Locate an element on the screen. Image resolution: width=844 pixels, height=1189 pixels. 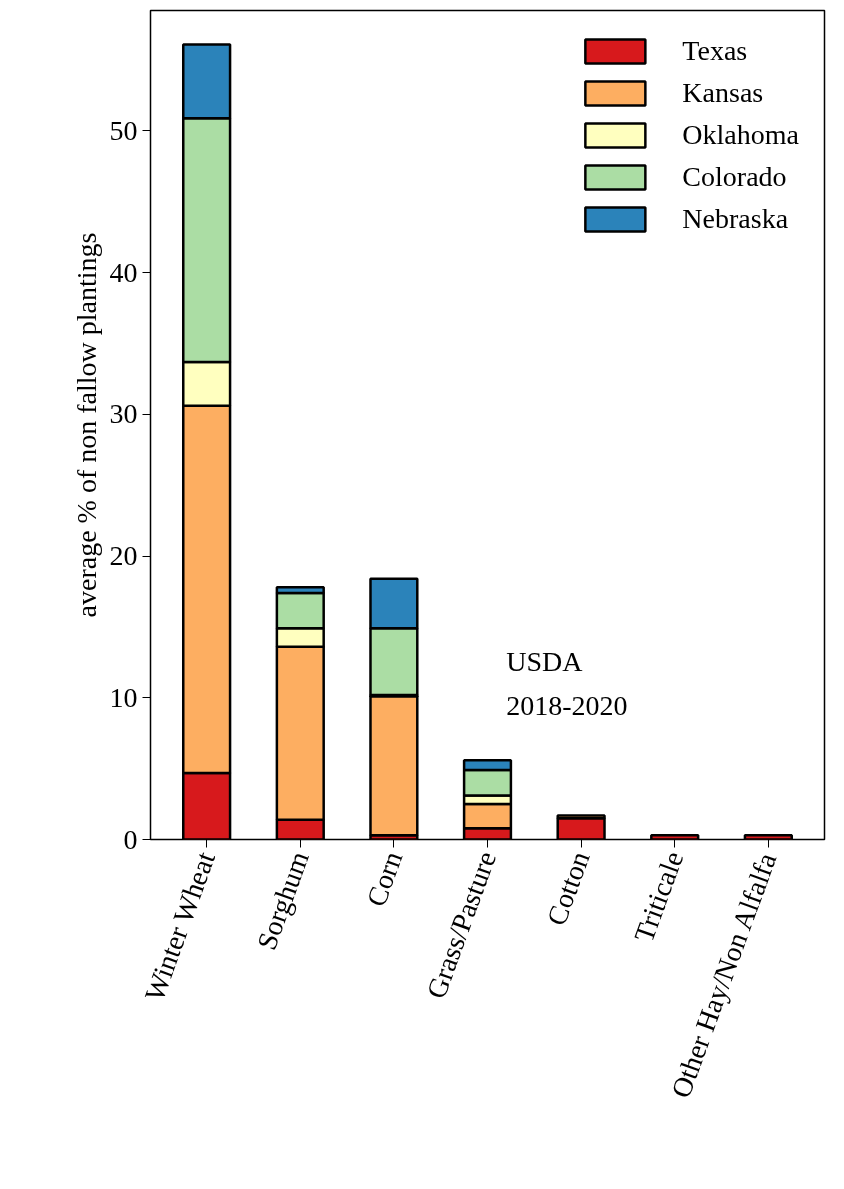
x-tick-label: Cotton is located at coordinates (568, 888).